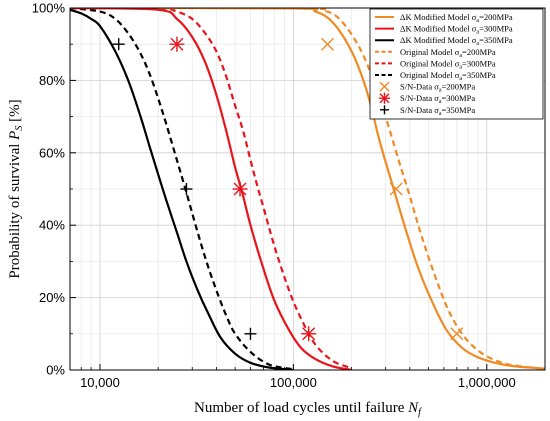 The height and width of the screenshot is (421, 550). I want to click on x-tick-label: 10,000, so click(100, 382).